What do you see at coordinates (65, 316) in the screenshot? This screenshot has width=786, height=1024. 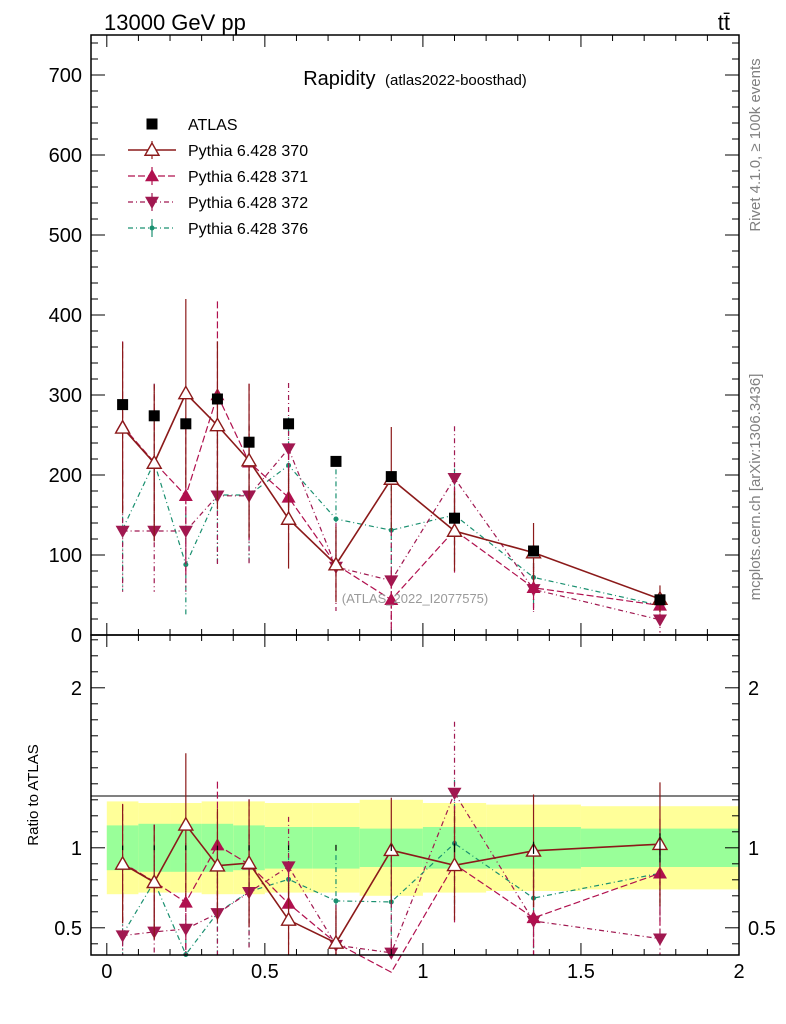 I see `y-tick-label: 400` at bounding box center [65, 316].